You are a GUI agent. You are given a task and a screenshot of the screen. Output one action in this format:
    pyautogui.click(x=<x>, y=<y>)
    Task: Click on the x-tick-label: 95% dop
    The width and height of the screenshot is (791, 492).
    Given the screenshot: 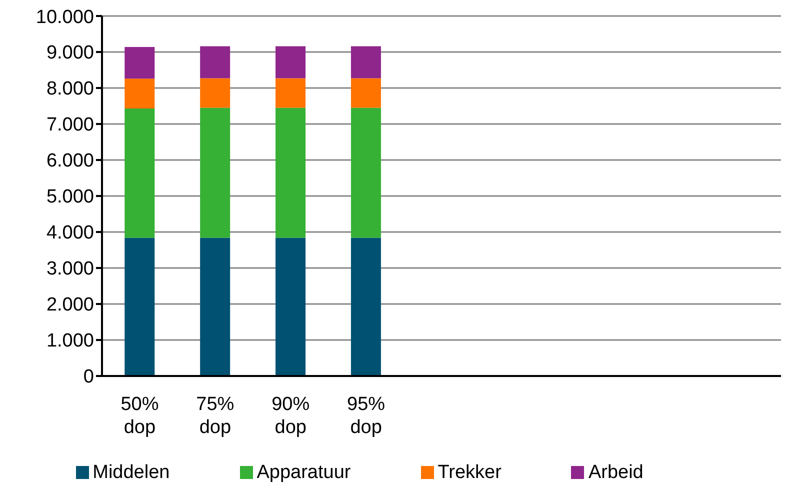 What is the action you would take?
    pyautogui.click(x=366, y=416)
    